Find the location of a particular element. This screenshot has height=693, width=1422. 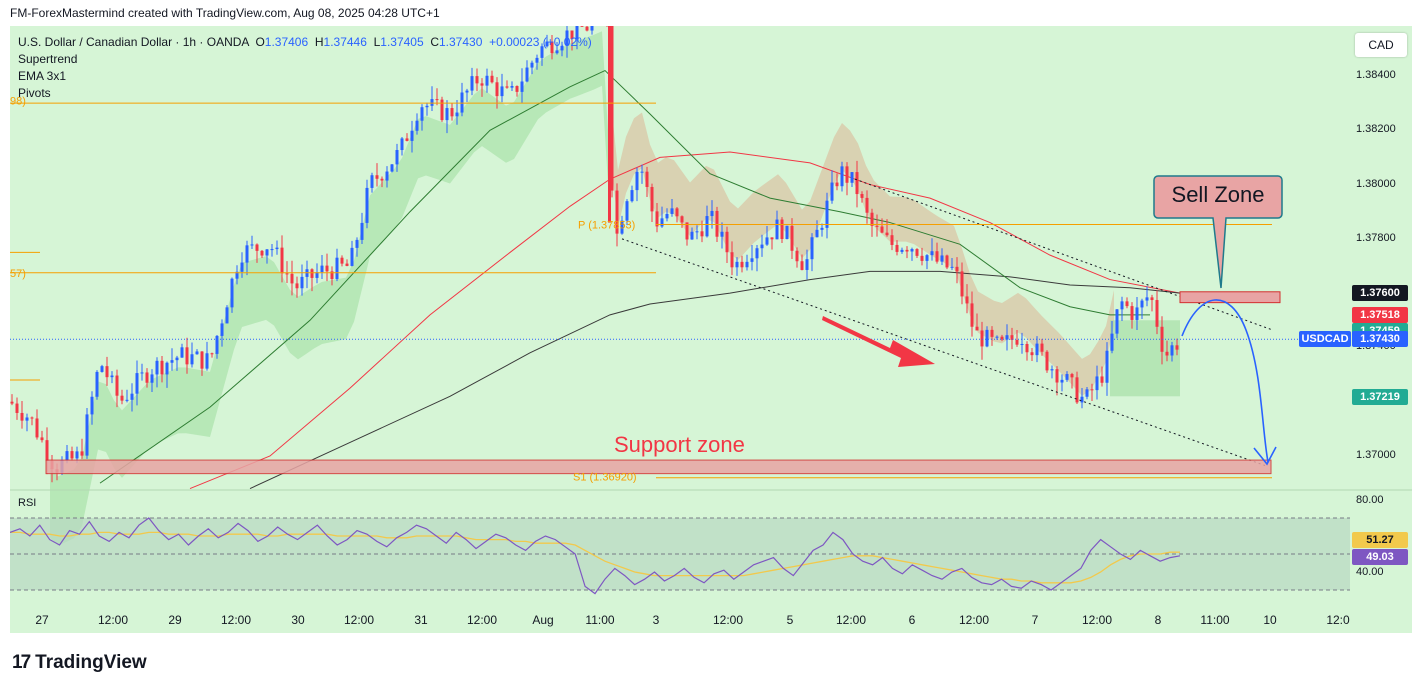

currency-button: CAD is located at coordinates (1381, 45).